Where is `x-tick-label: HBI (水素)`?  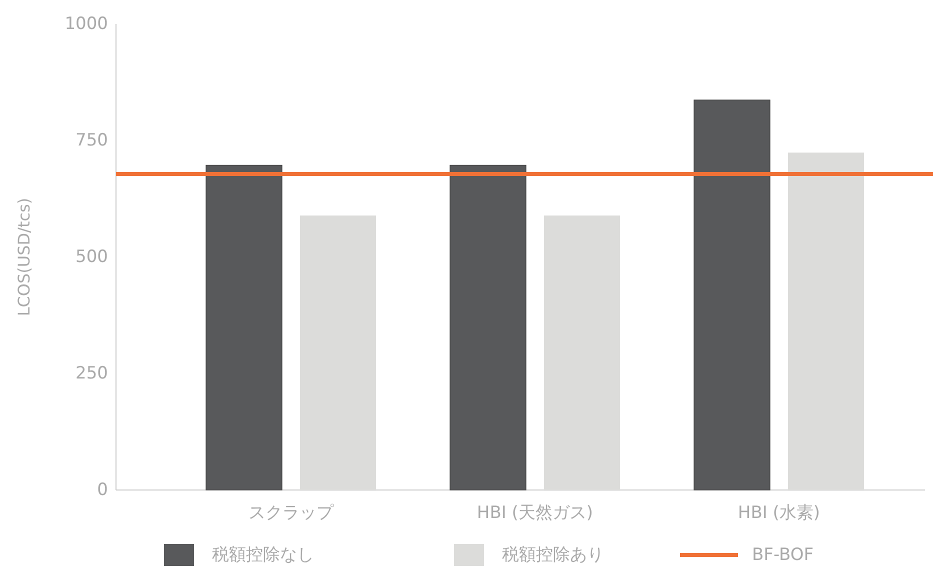 x-tick-label: HBI (水素) is located at coordinates (779, 513).